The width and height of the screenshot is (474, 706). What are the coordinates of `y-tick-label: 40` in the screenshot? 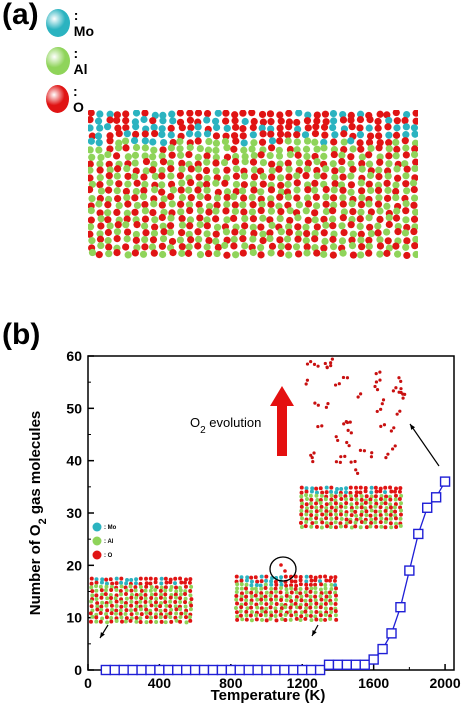 It's located at (74, 461).